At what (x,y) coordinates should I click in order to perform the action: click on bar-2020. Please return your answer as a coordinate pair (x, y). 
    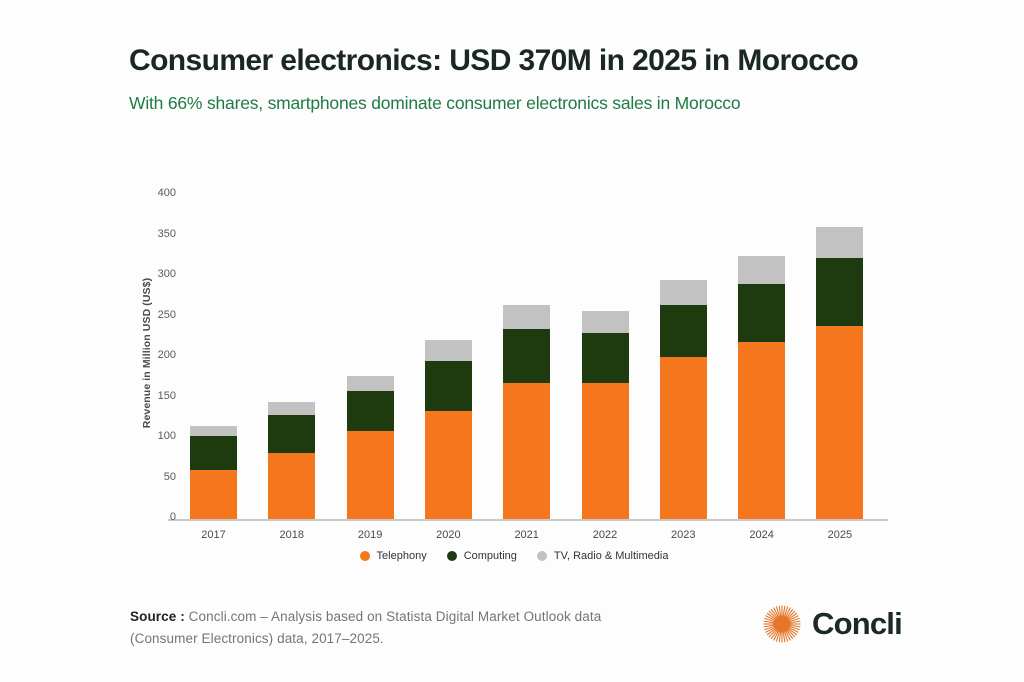
    Looking at the image, I should click on (448, 429).